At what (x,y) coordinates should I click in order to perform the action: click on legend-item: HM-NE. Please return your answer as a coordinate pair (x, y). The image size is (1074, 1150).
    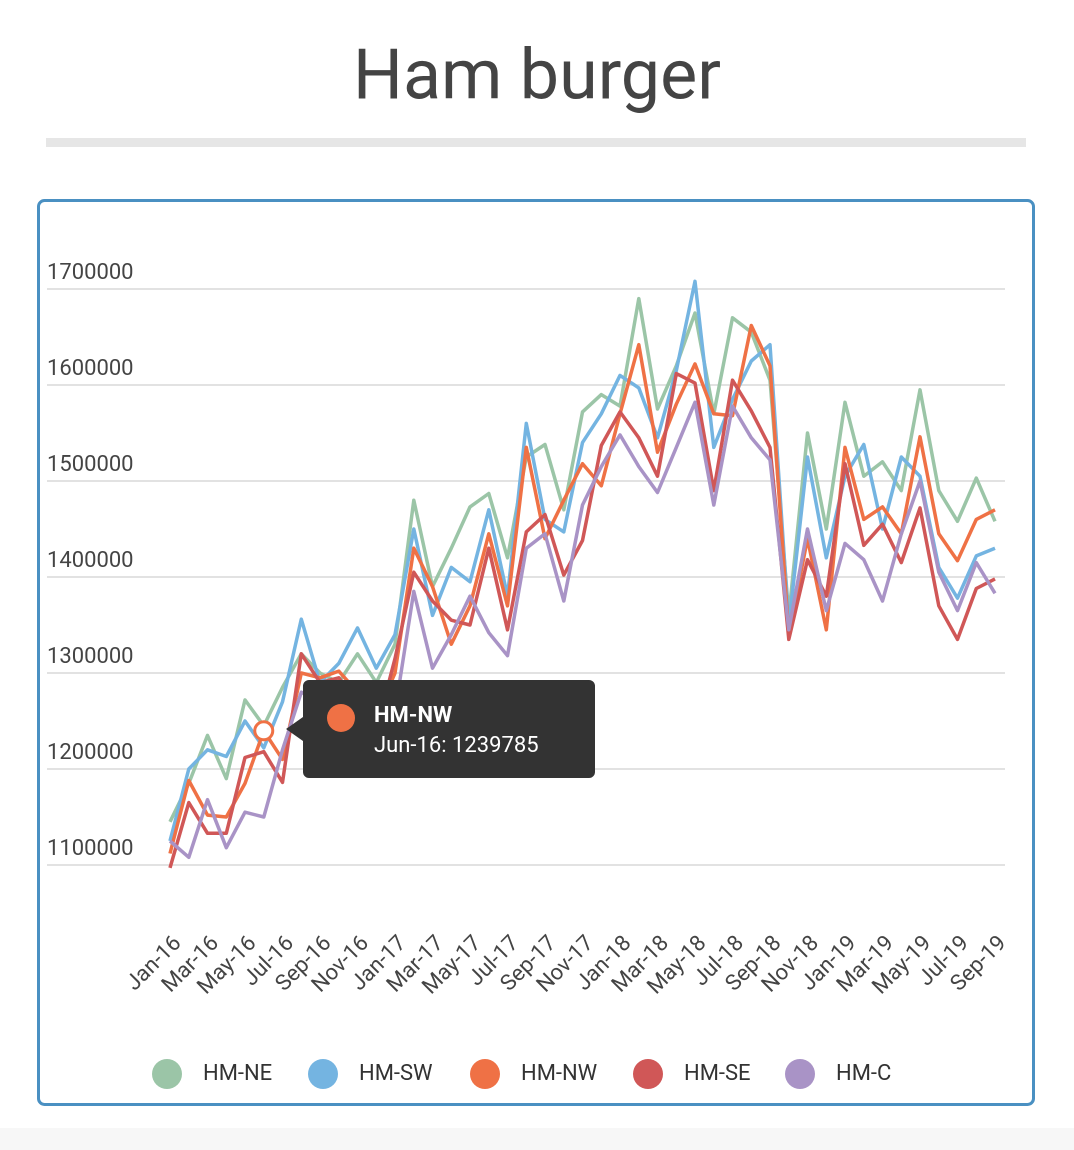
    Looking at the image, I should click on (212, 1074).